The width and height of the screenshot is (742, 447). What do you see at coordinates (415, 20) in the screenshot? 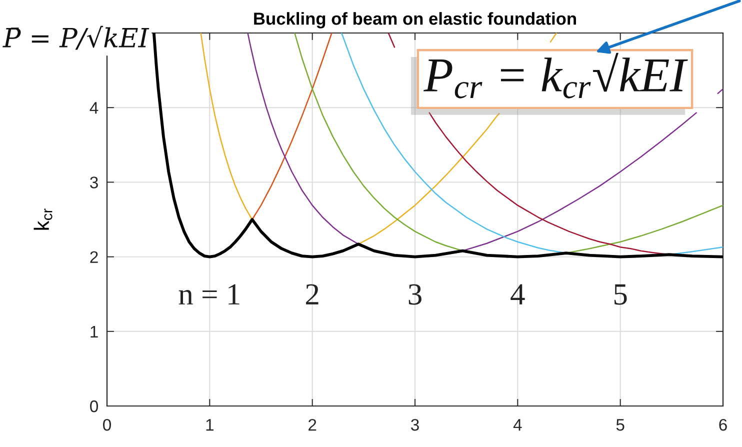
I see `chart-title: Buckling of beam on elastic foundation` at bounding box center [415, 20].